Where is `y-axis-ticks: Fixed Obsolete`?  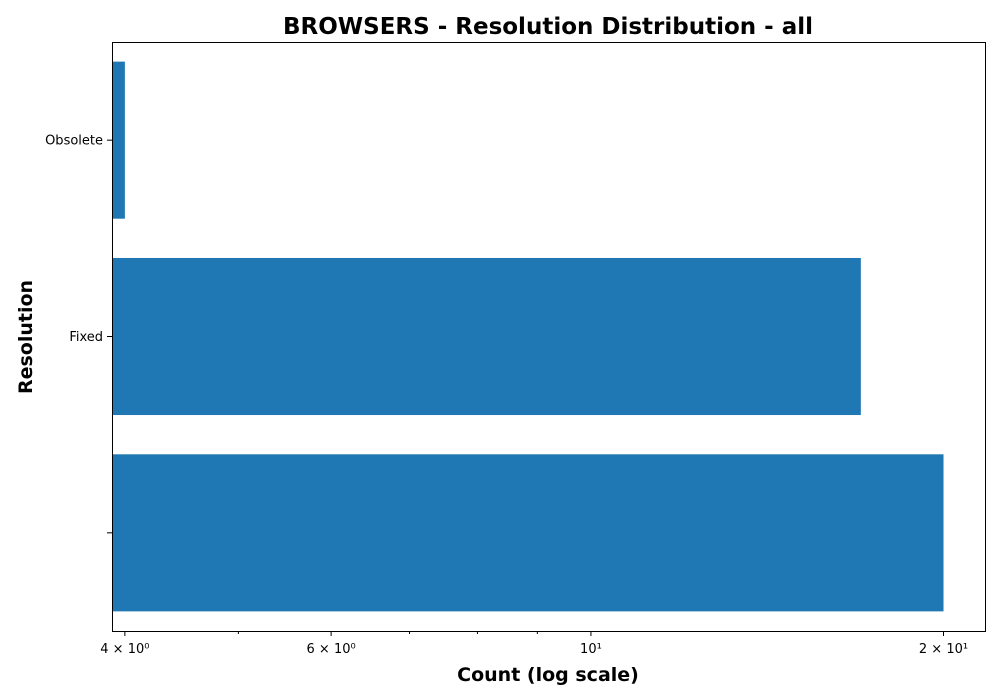
y-axis-ticks: Fixed Obsolete is located at coordinates (78, 334).